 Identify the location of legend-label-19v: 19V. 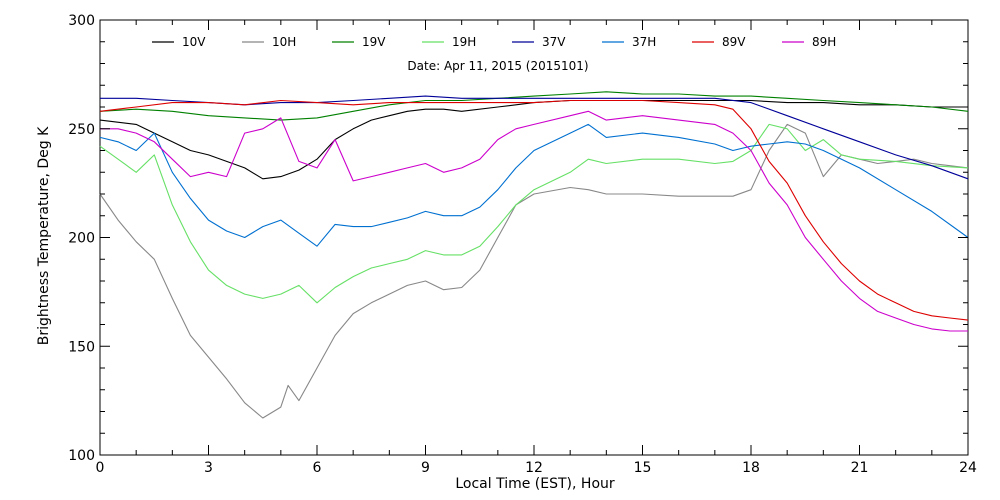
(374, 42).